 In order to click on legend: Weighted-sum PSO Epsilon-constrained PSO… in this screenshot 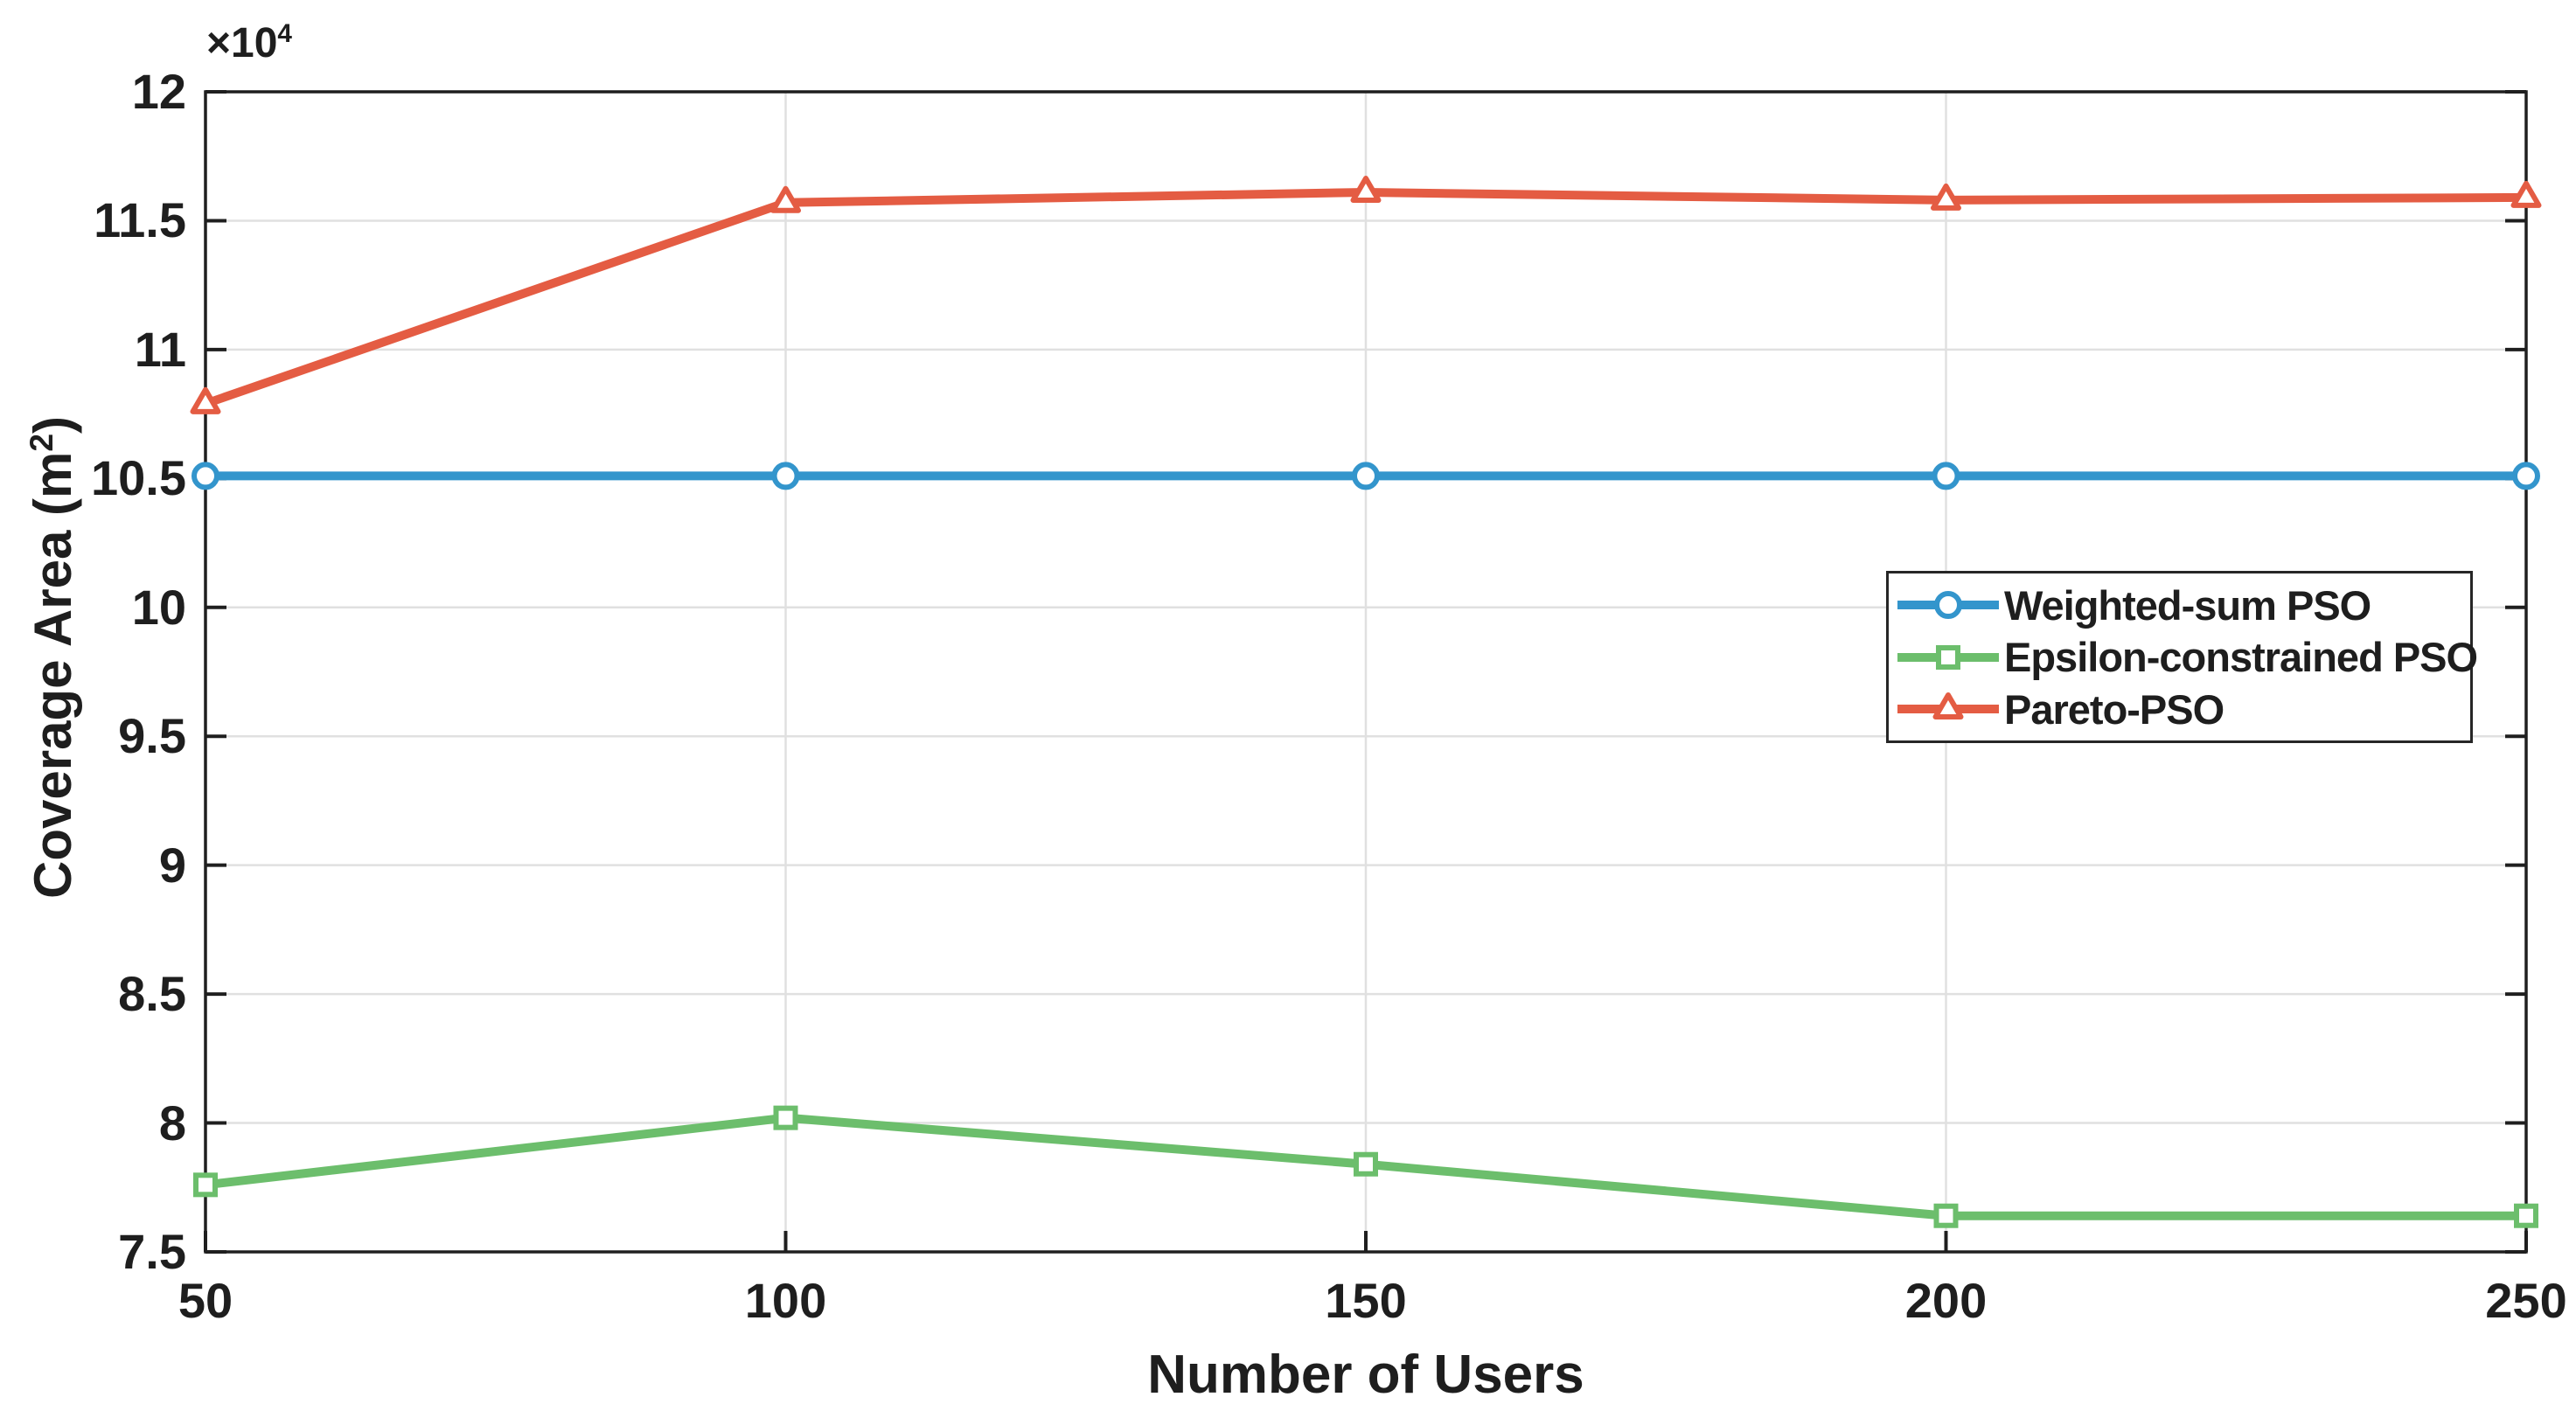, I will do `click(2182, 657)`.